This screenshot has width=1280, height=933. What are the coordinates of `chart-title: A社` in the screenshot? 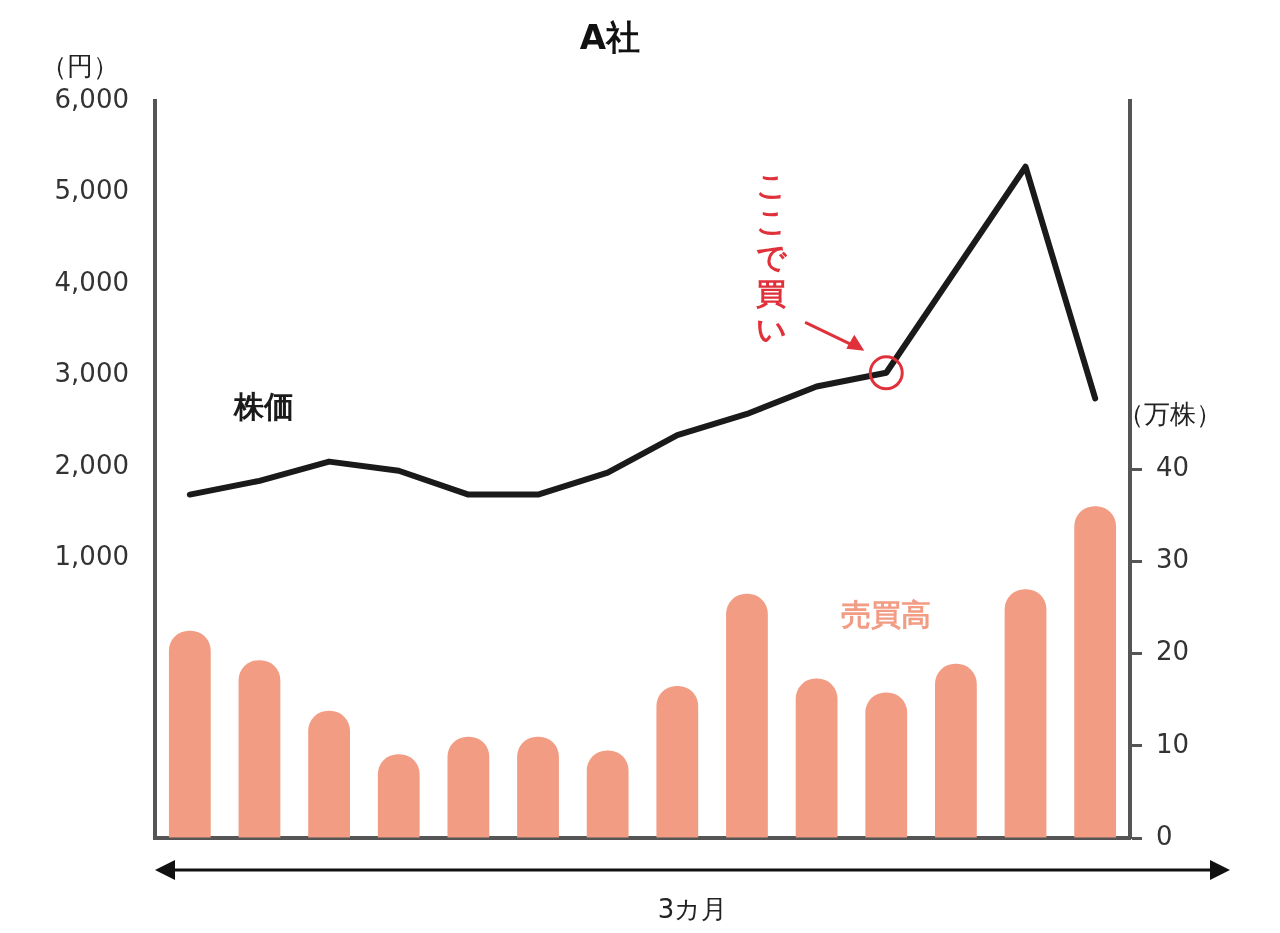 It's located at (610, 37).